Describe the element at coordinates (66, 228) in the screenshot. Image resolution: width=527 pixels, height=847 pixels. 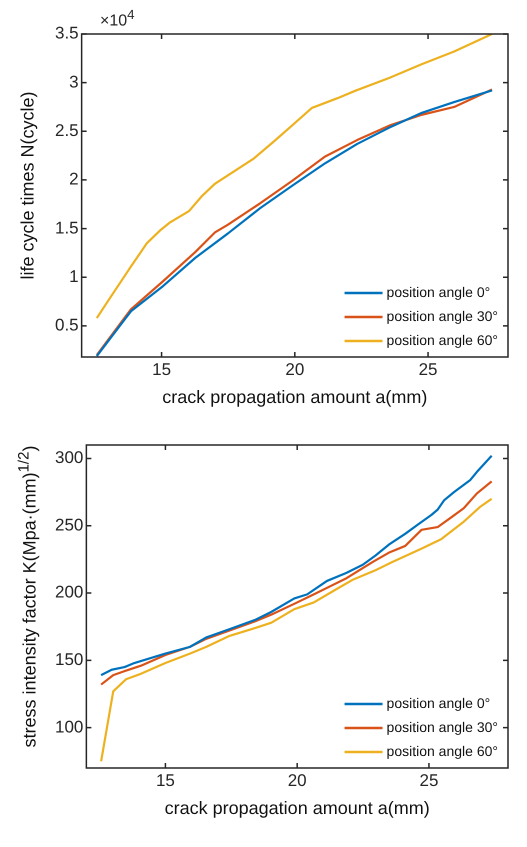
I see `y-tick-label: 1.5` at that location.